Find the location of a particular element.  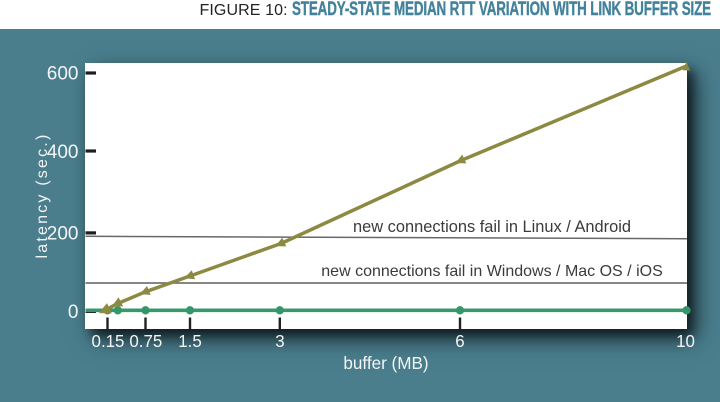

svg-text:new connections fail in Linux: new connections fail in Linux / Android is located at coordinates (492, 227).